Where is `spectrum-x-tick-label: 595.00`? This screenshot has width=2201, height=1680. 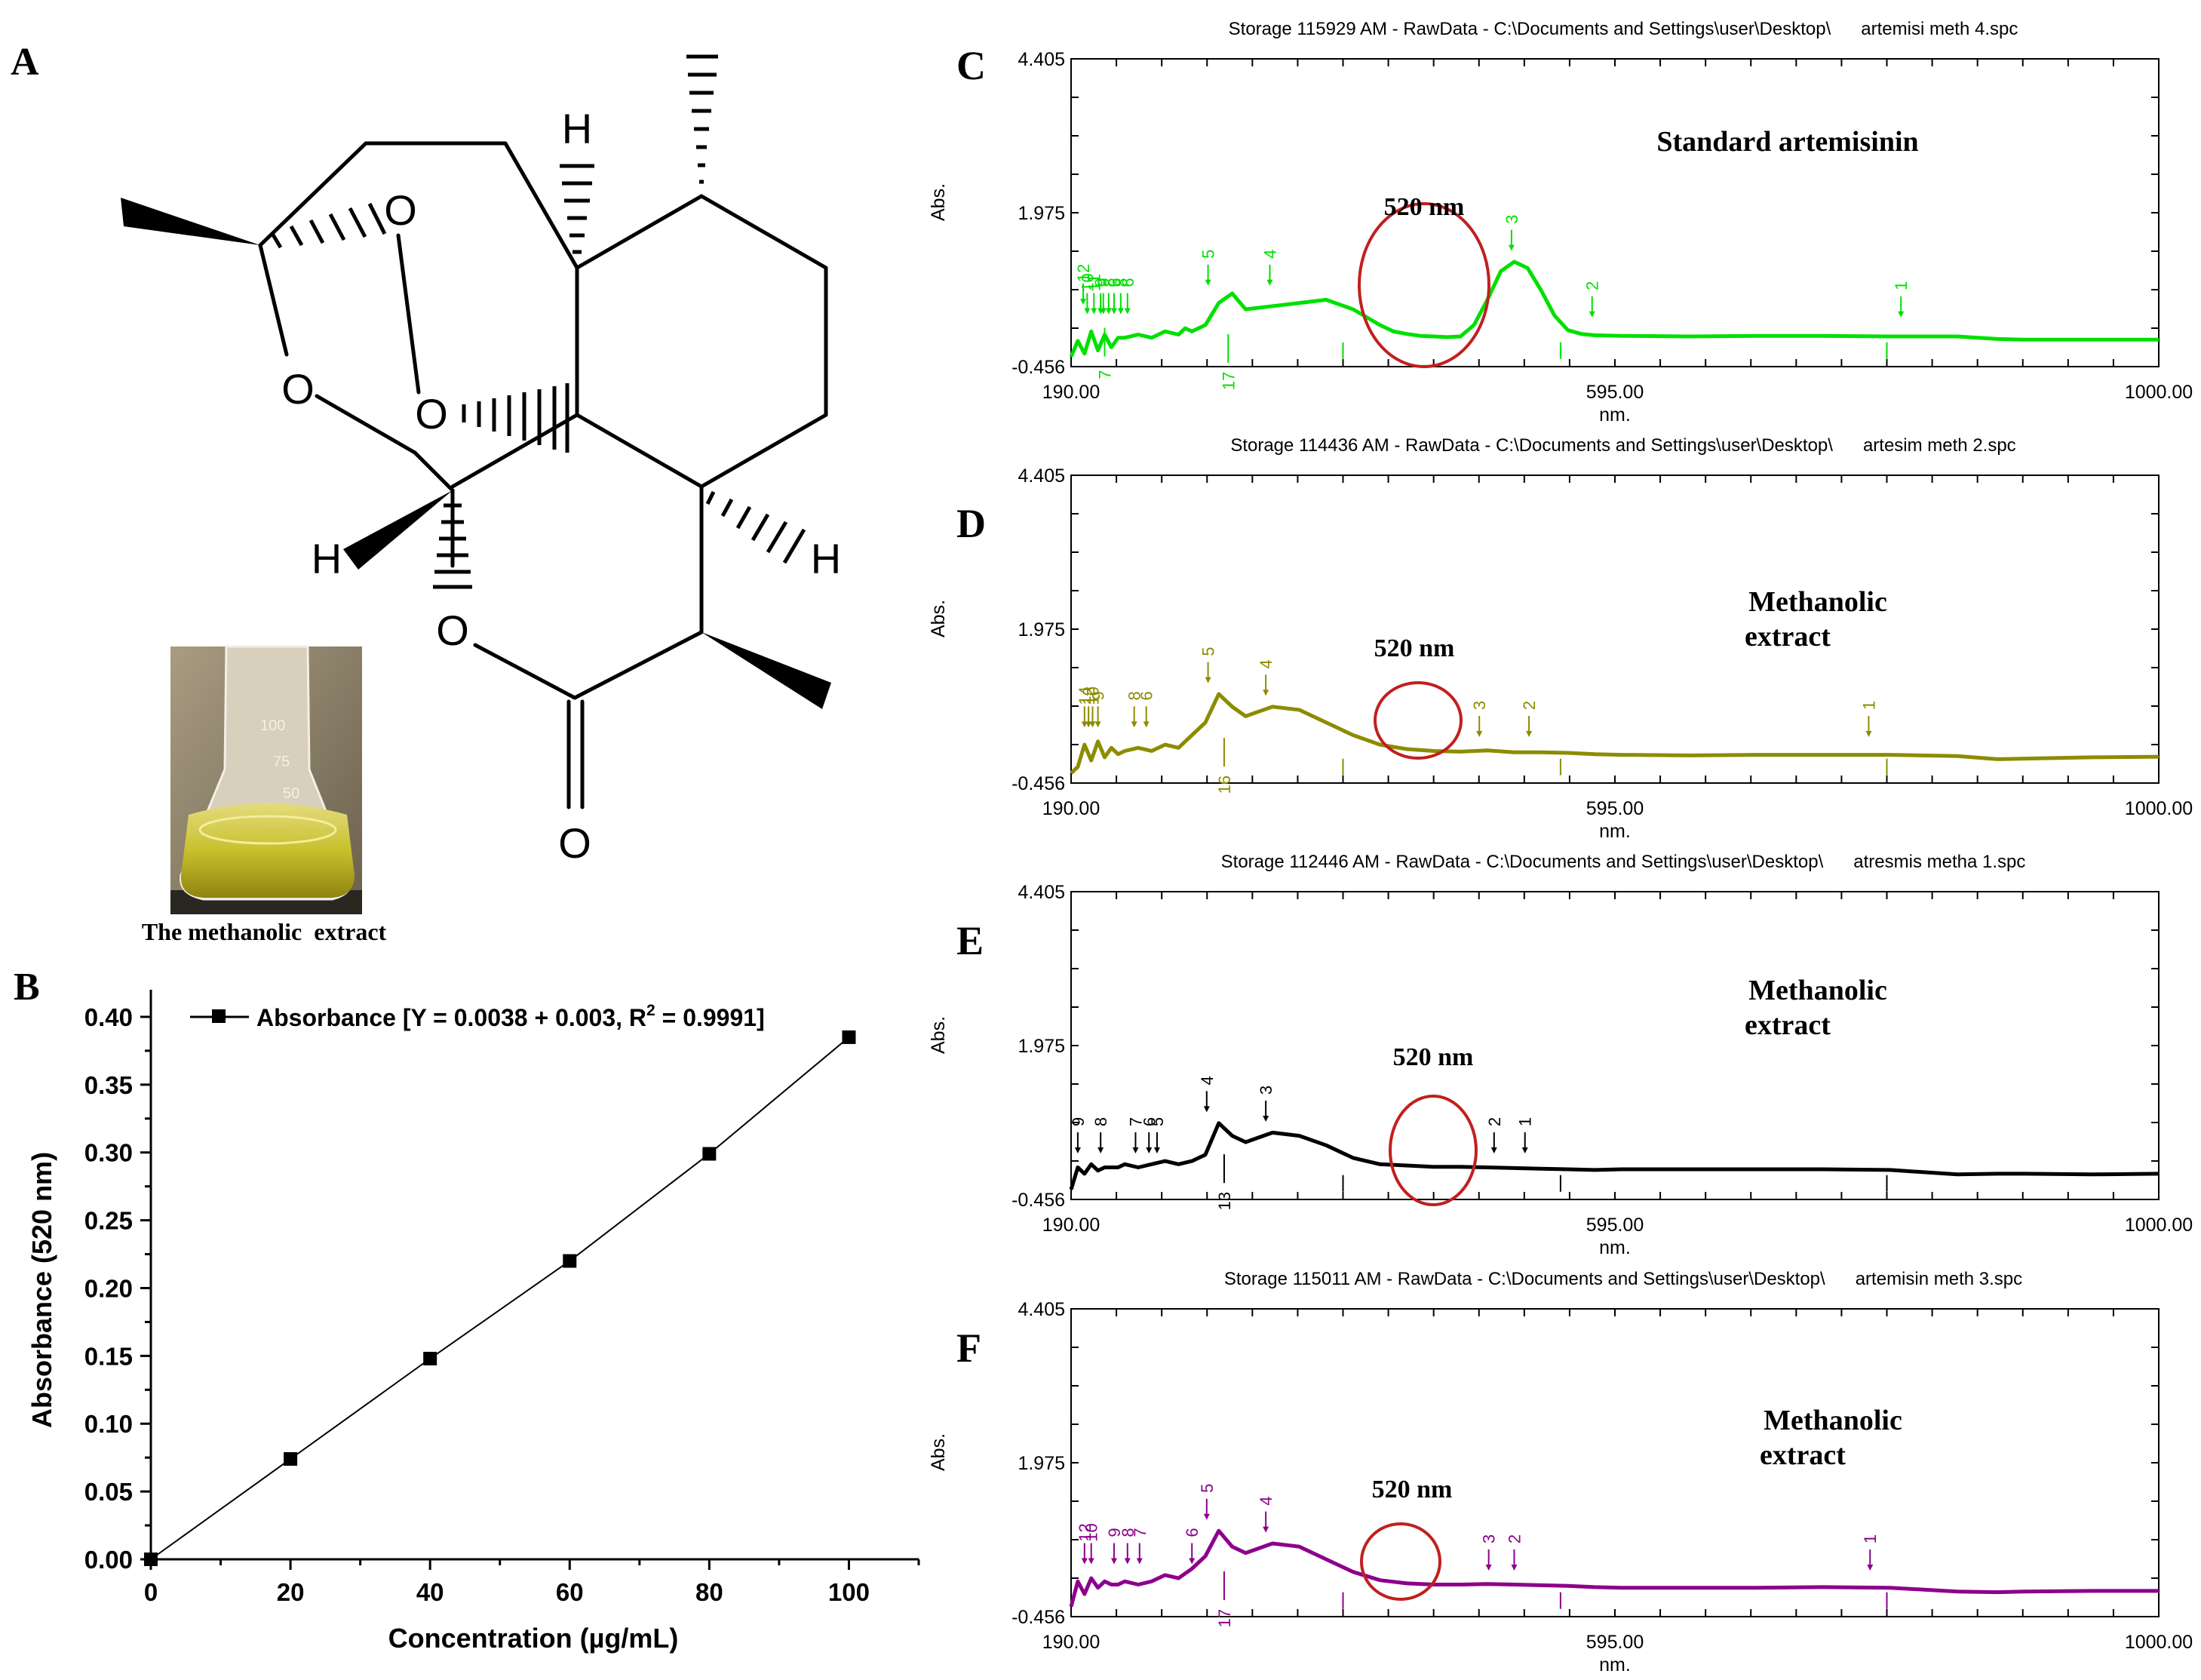
spectrum-x-tick-label: 595.00 is located at coordinates (1615, 1642).